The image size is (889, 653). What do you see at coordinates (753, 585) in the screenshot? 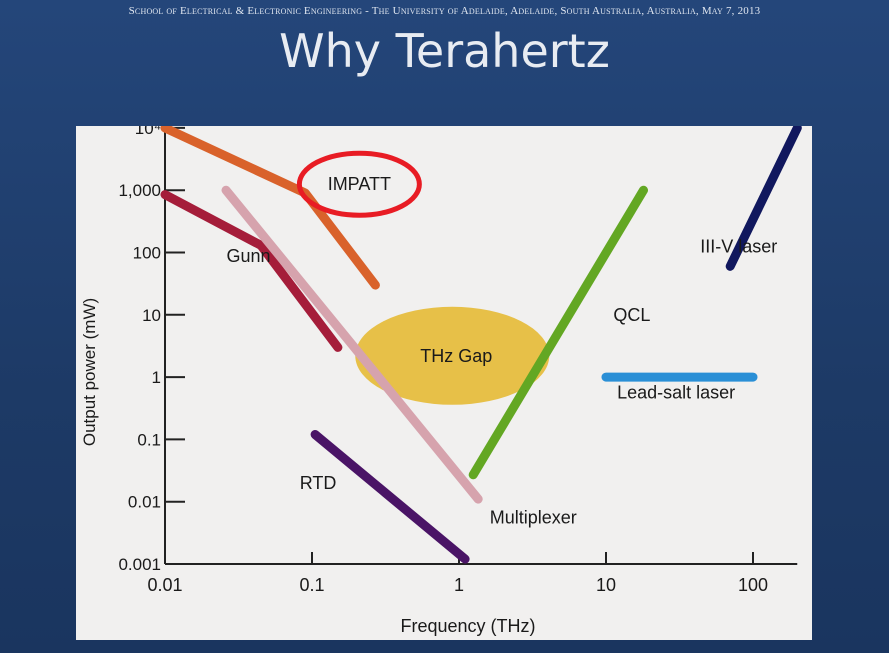
I see `x-tick-label: 100` at bounding box center [753, 585].